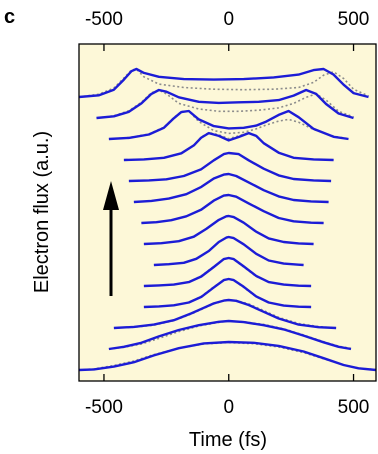 The image size is (378, 454). I want to click on up-arrow, so click(111, 238).